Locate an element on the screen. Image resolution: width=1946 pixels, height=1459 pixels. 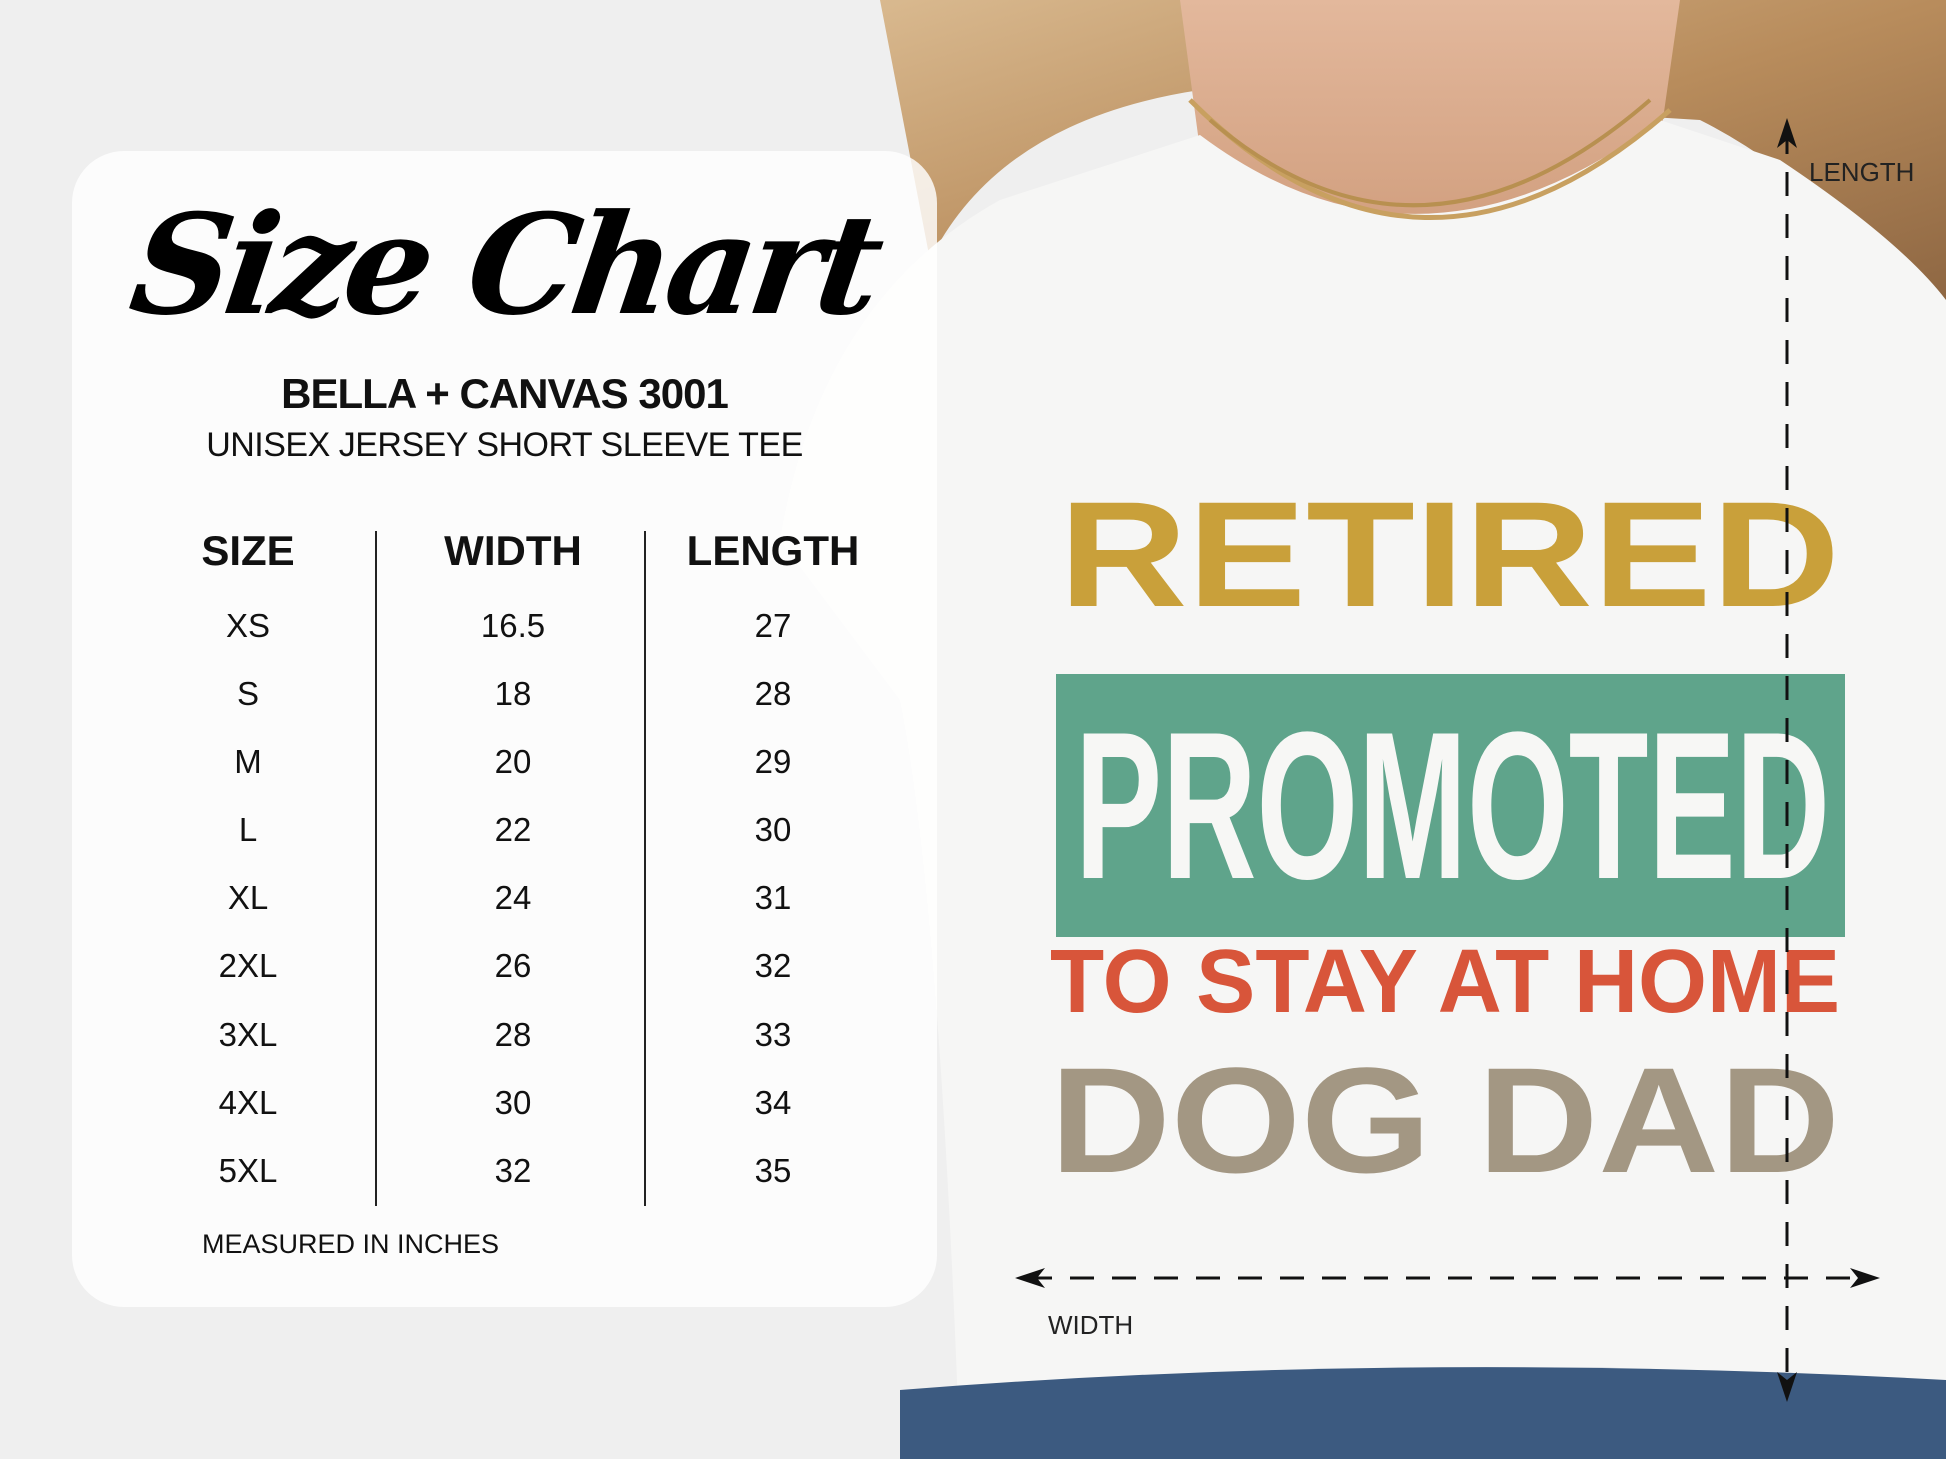
length-cell: 34 is located at coordinates (773, 1102).